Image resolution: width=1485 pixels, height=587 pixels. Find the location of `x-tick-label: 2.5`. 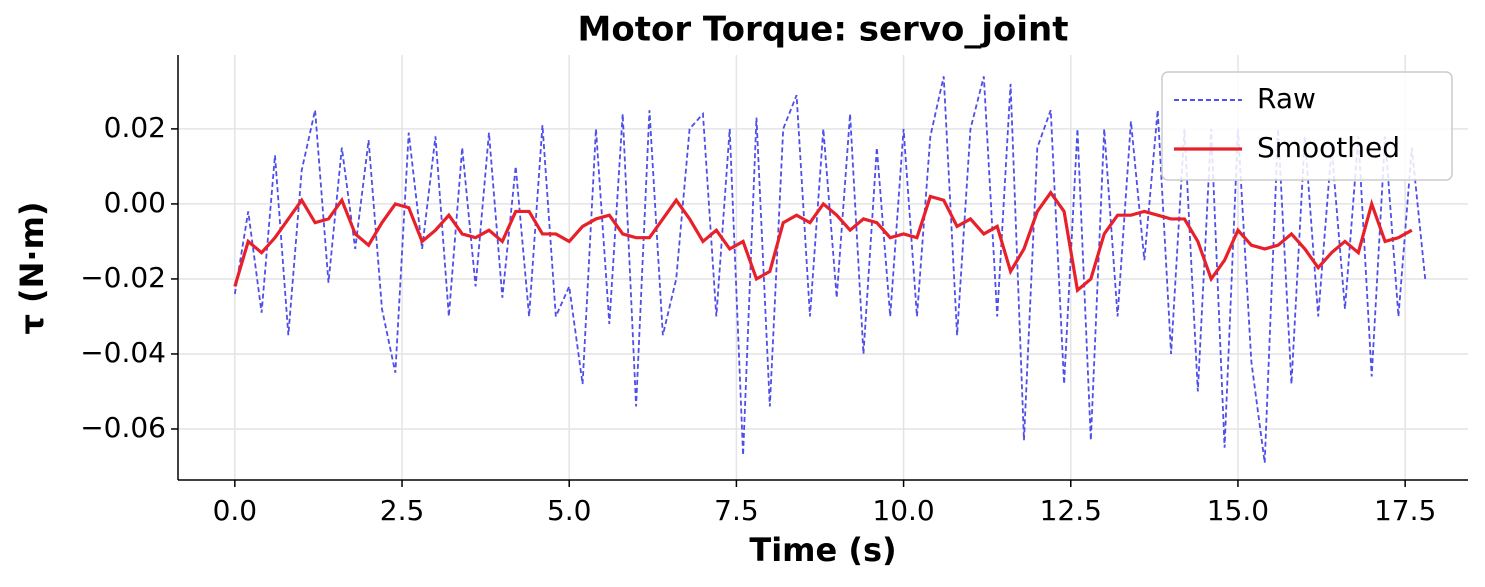

x-tick-label: 2.5 is located at coordinates (402, 510).